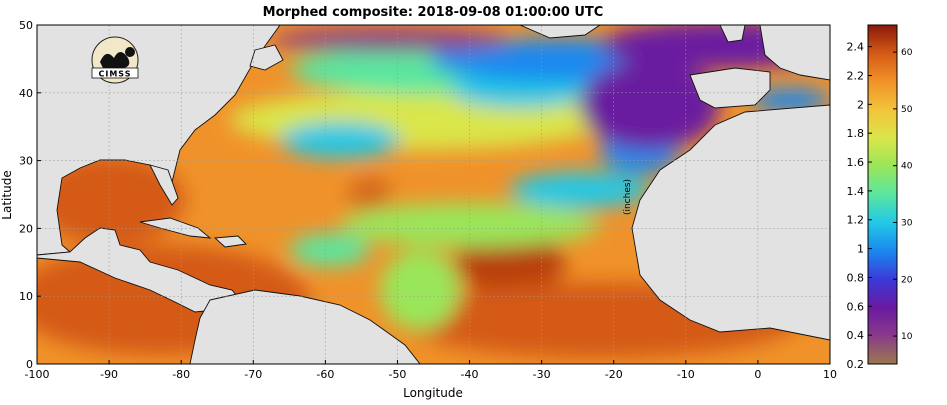 Image resolution: width=947 pixels, height=405 pixels. What do you see at coordinates (856, 220) in the screenshot?
I see `colorbar-left-label: 1.2` at bounding box center [856, 220].